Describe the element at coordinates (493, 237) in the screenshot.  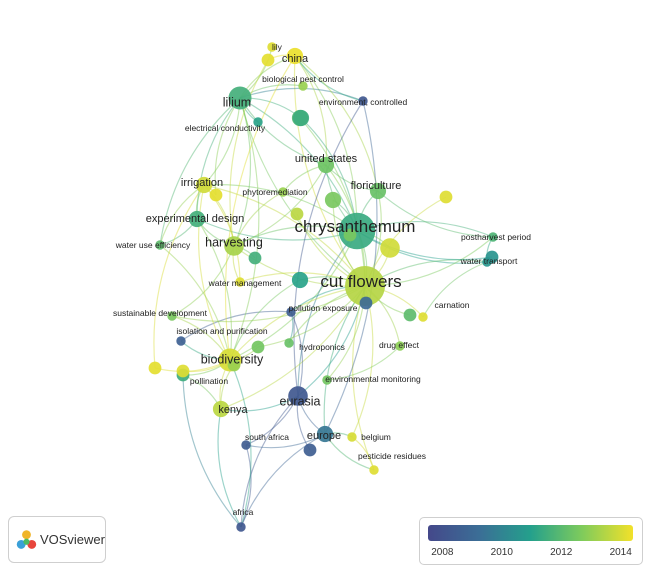
I see `keyword-node-postharvest` at that location.